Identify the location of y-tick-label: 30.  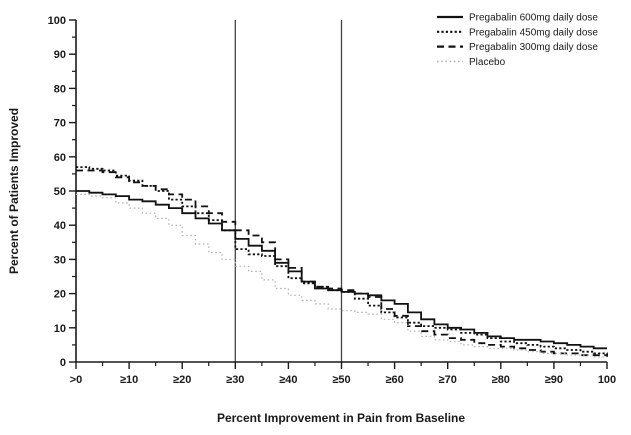
(60, 260).